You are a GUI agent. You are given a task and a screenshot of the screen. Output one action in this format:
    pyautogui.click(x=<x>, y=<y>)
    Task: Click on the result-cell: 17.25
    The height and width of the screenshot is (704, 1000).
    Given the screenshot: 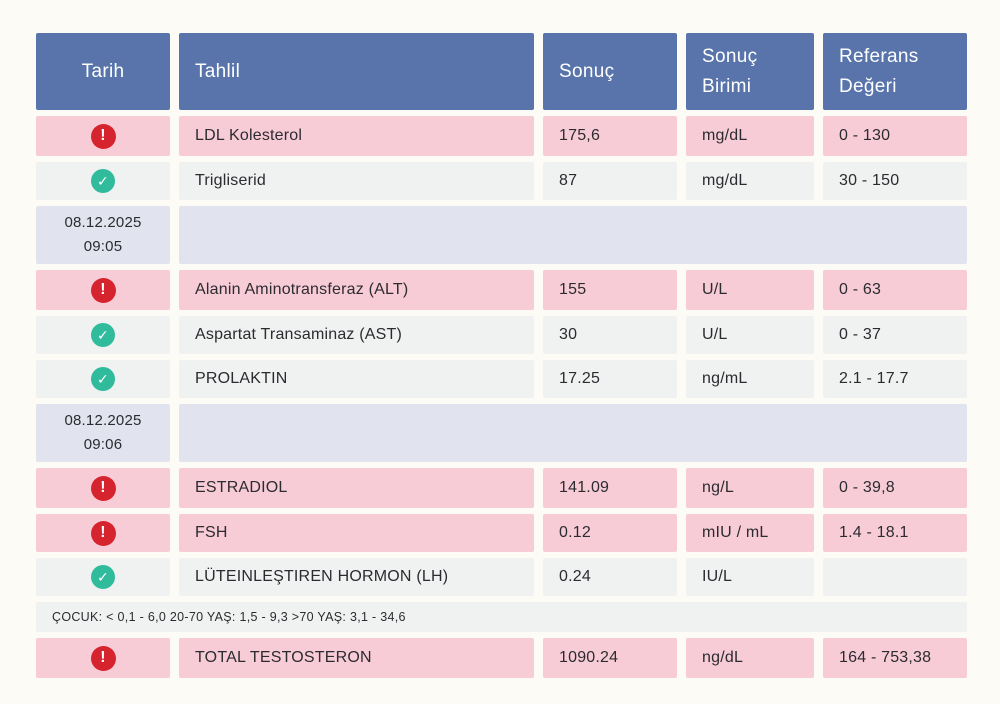 What is the action you would take?
    pyautogui.click(x=610, y=379)
    